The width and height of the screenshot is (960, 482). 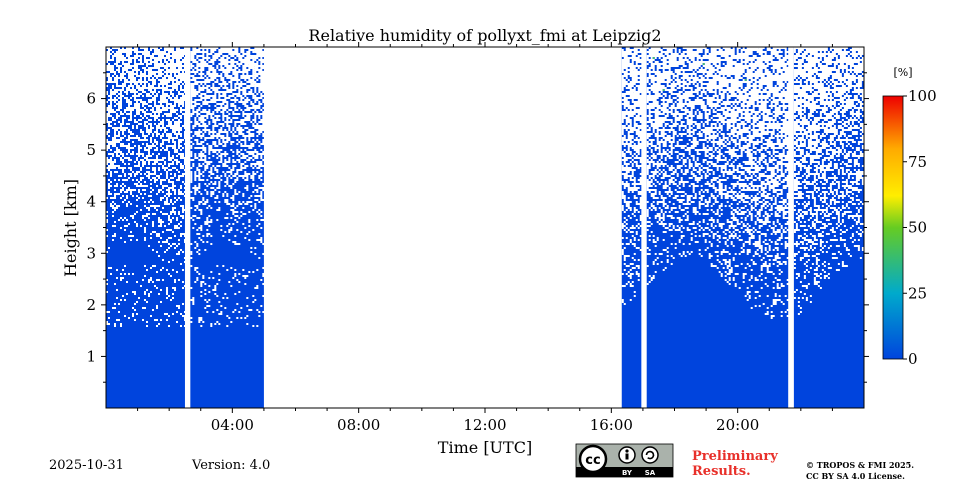 What do you see at coordinates (70, 228) in the screenshot?
I see `y-axis-label: Height [km]` at bounding box center [70, 228].